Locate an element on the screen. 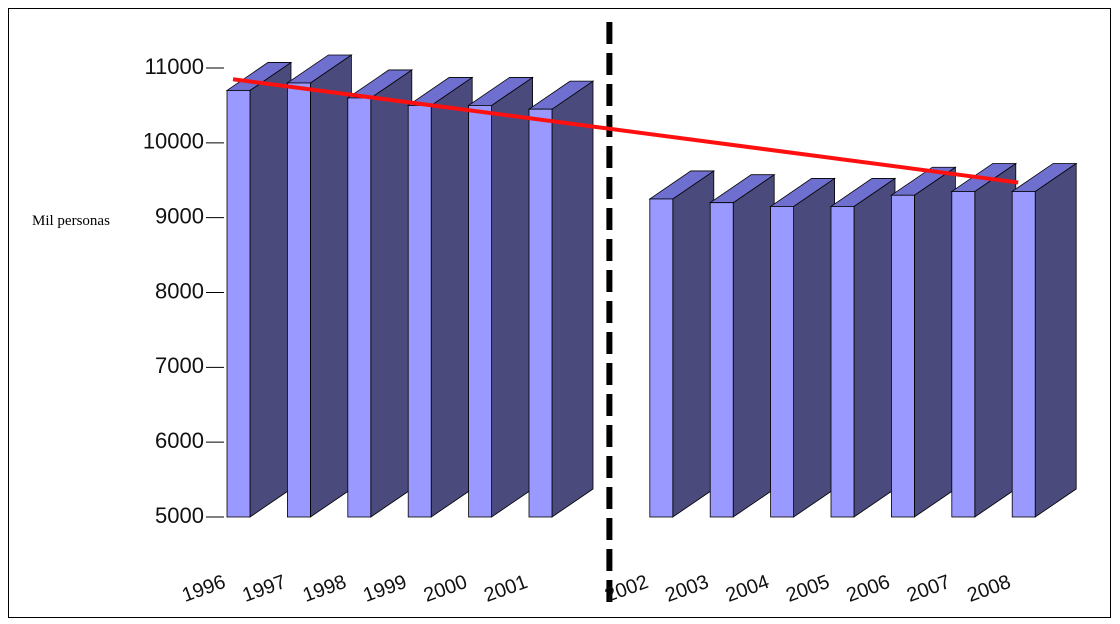  x-tick-label: 2004 is located at coordinates (747, 589).